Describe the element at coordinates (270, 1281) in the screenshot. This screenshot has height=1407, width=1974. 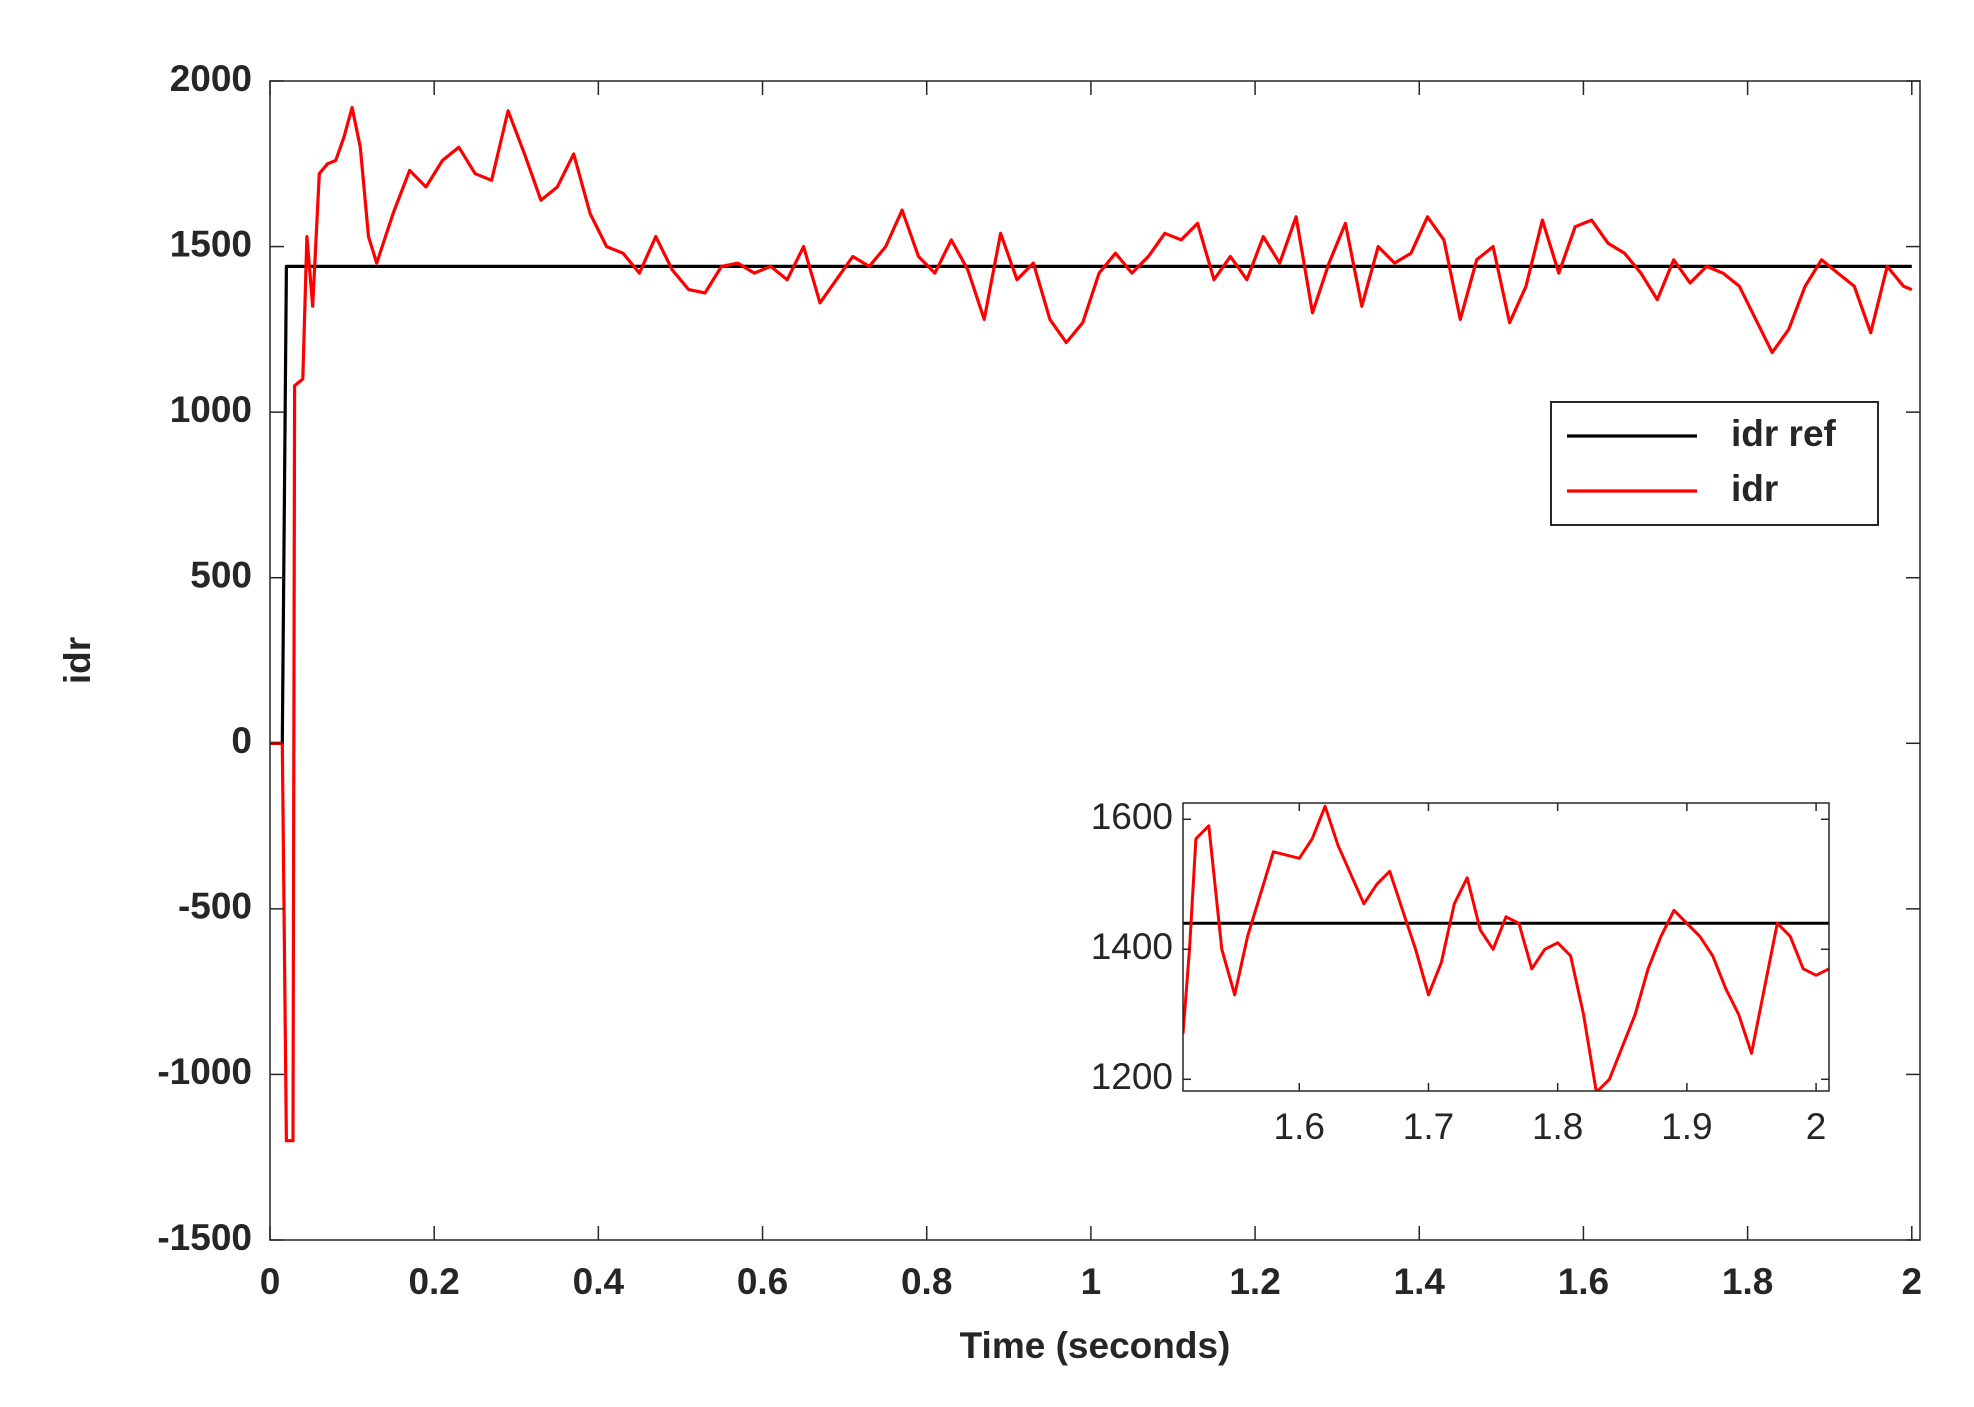
I see `x-tick-label: 0` at that location.